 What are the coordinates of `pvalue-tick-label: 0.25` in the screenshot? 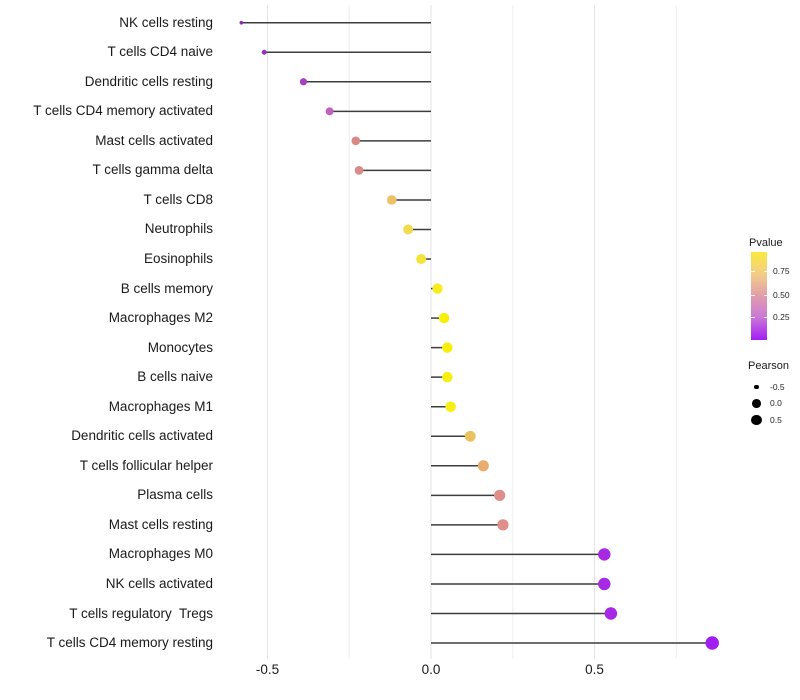 It's located at (781, 317).